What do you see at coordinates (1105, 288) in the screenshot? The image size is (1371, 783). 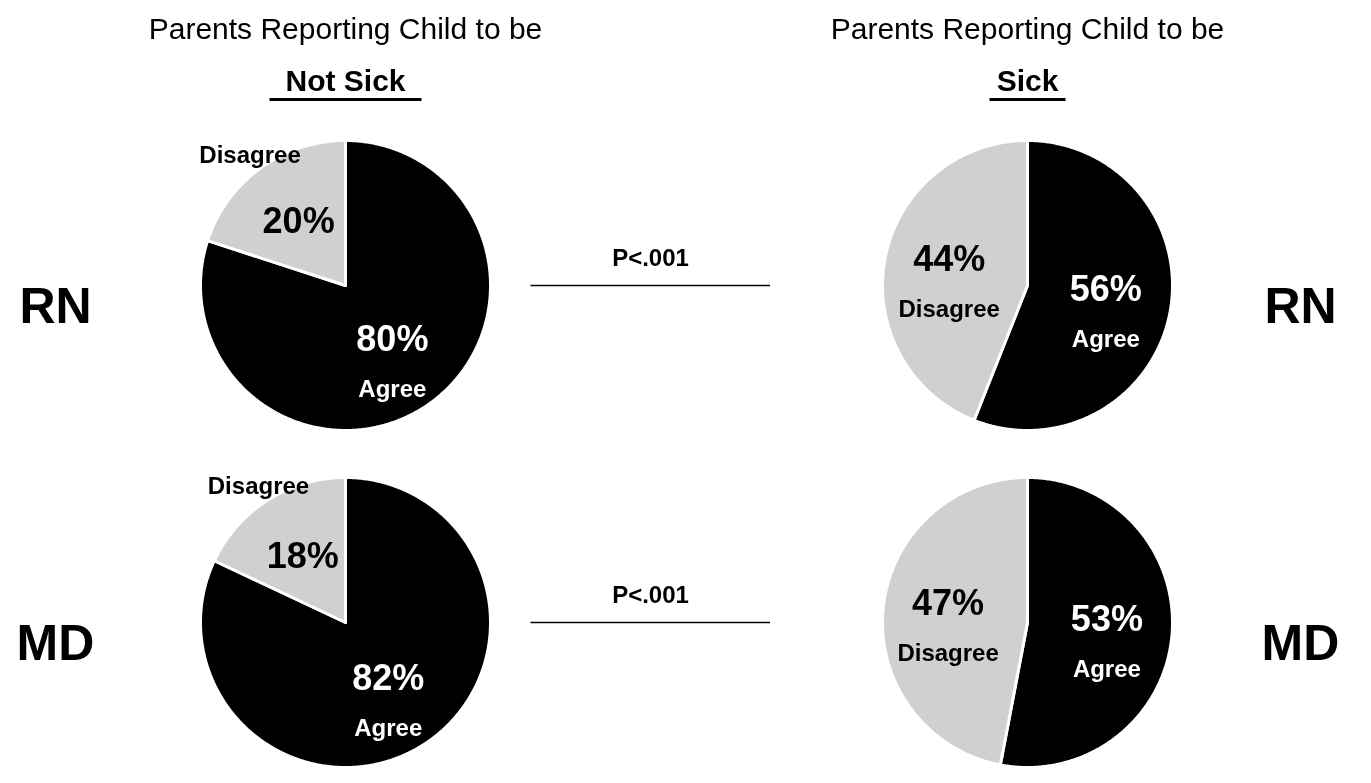 I see `data-label: 56%` at bounding box center [1105, 288].